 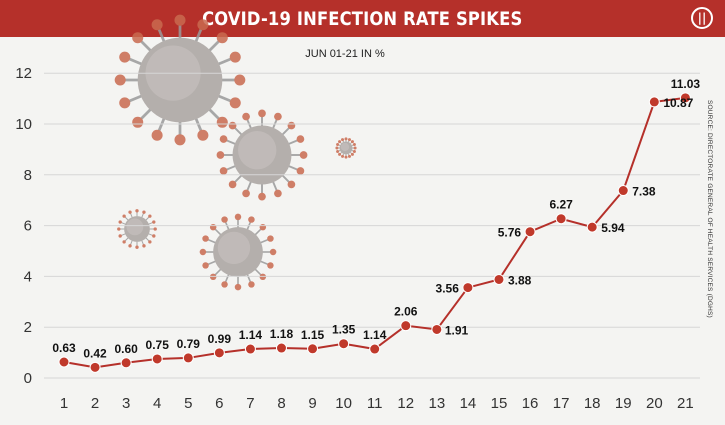 What do you see at coordinates (126, 349) in the screenshot?
I see `data-label: 0.60` at bounding box center [126, 349].